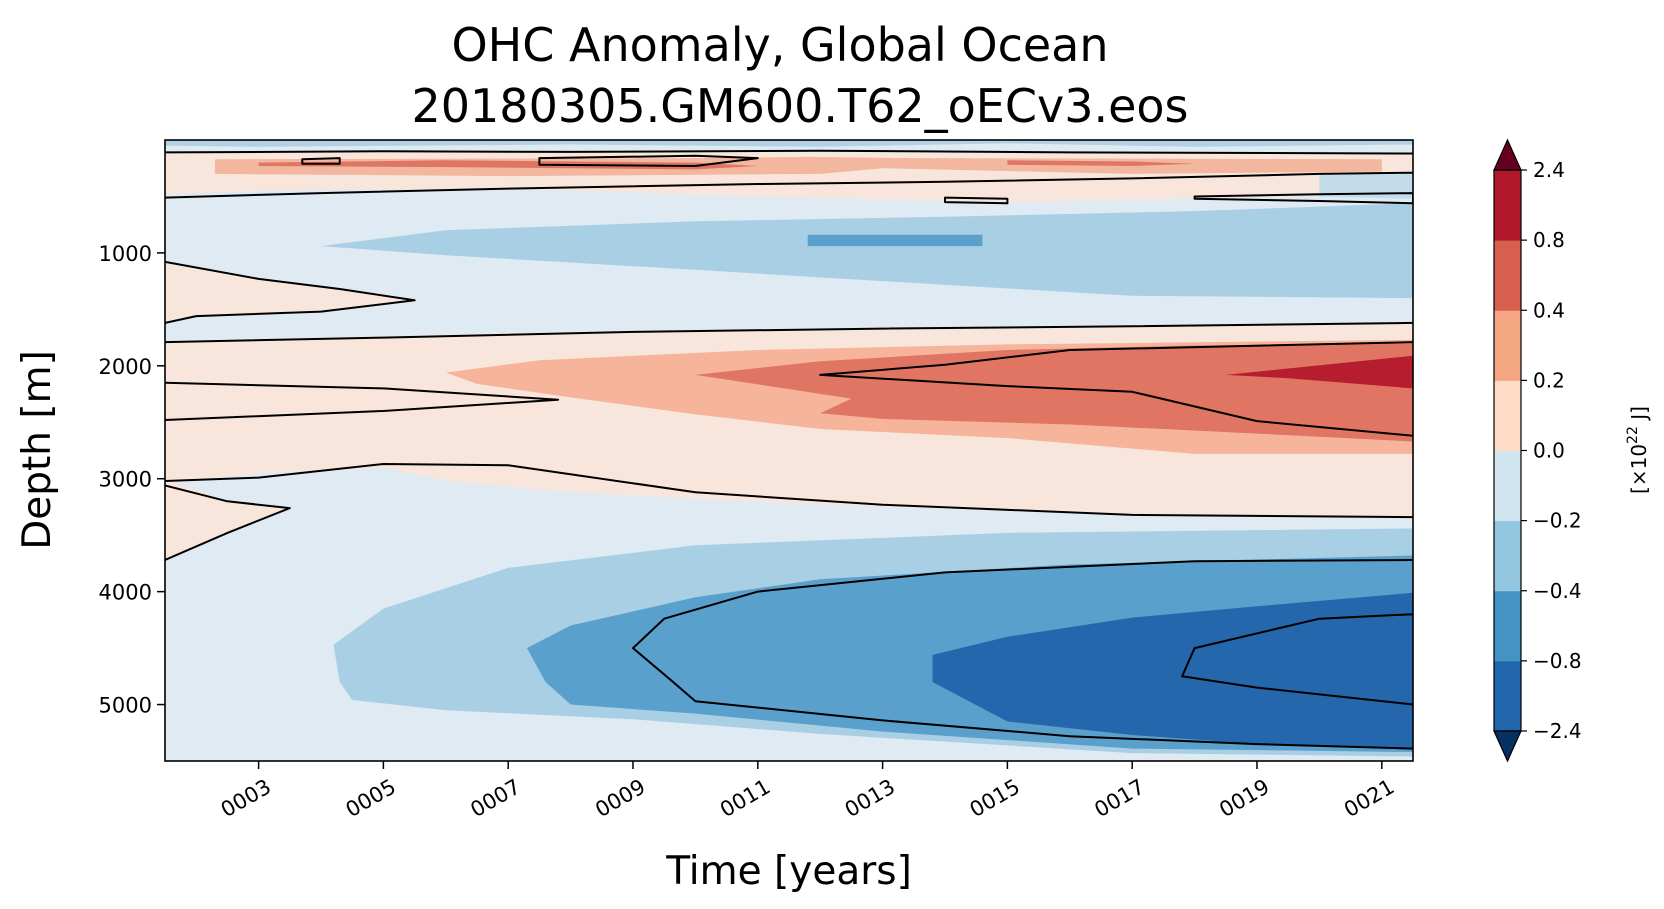  What do you see at coordinates (620, 799) in the screenshot?
I see `x-tick-label: 0009` at bounding box center [620, 799].